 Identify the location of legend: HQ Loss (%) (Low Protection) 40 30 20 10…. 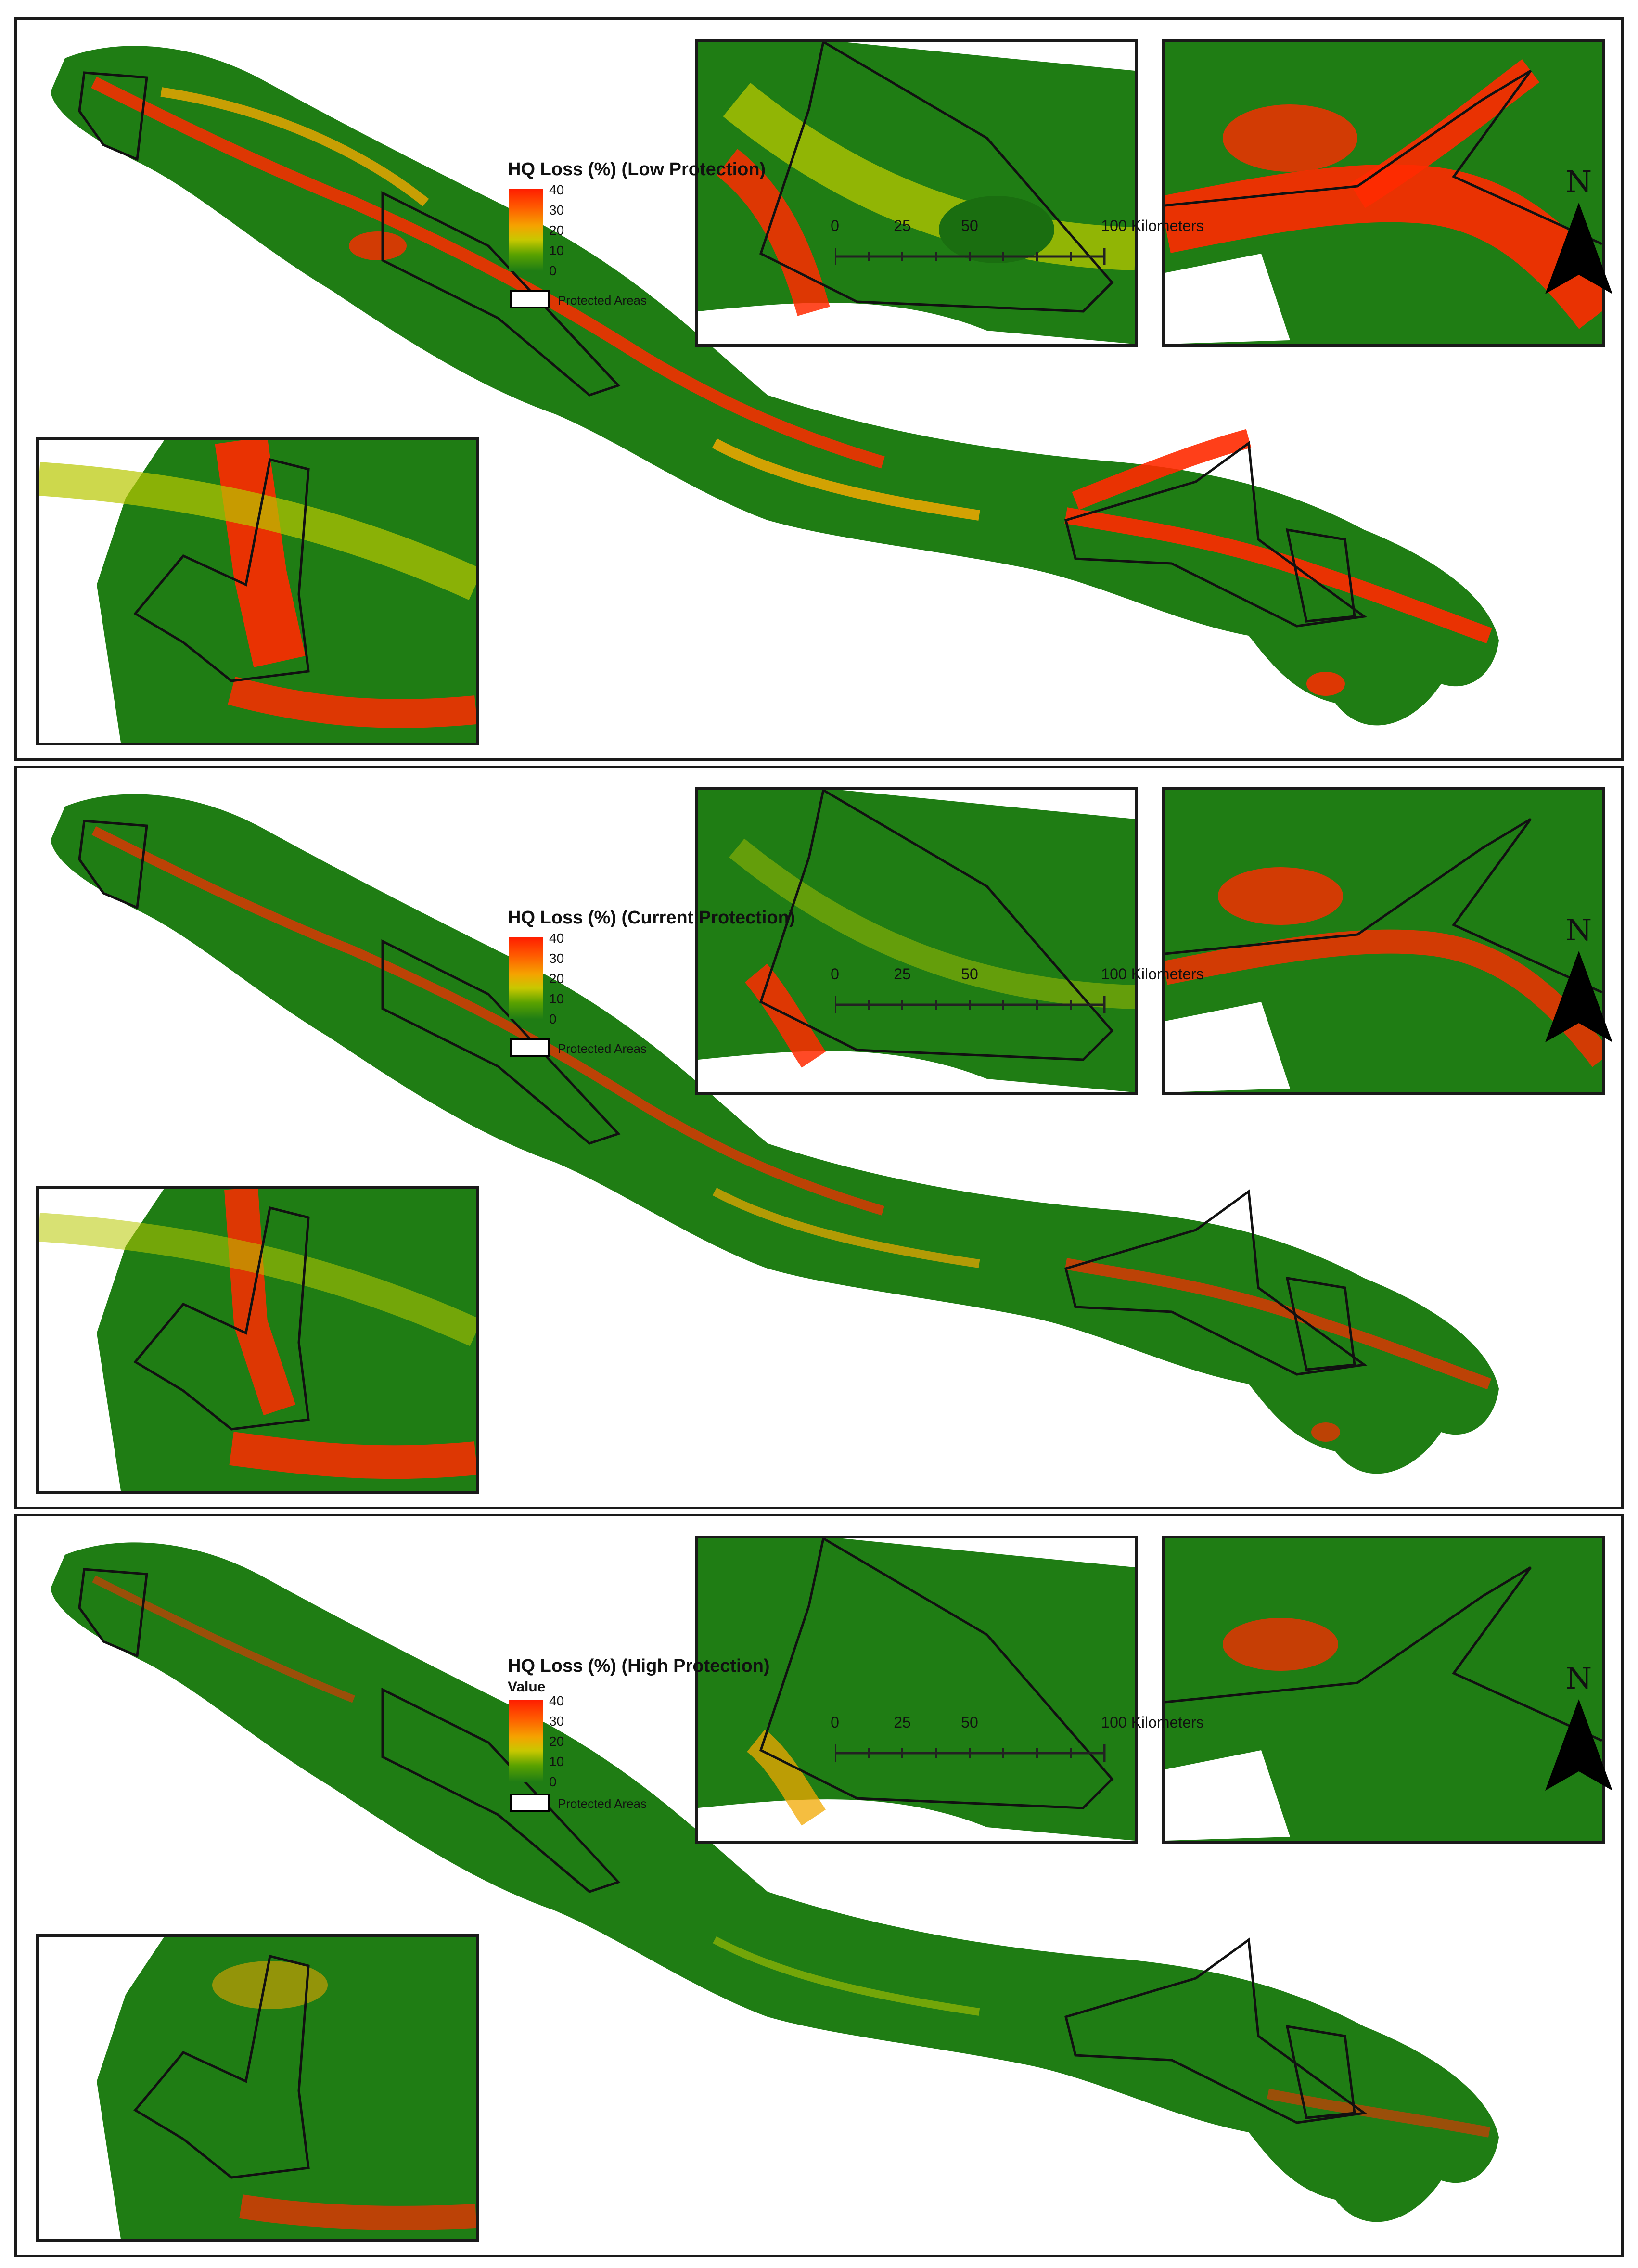
(715, 236).